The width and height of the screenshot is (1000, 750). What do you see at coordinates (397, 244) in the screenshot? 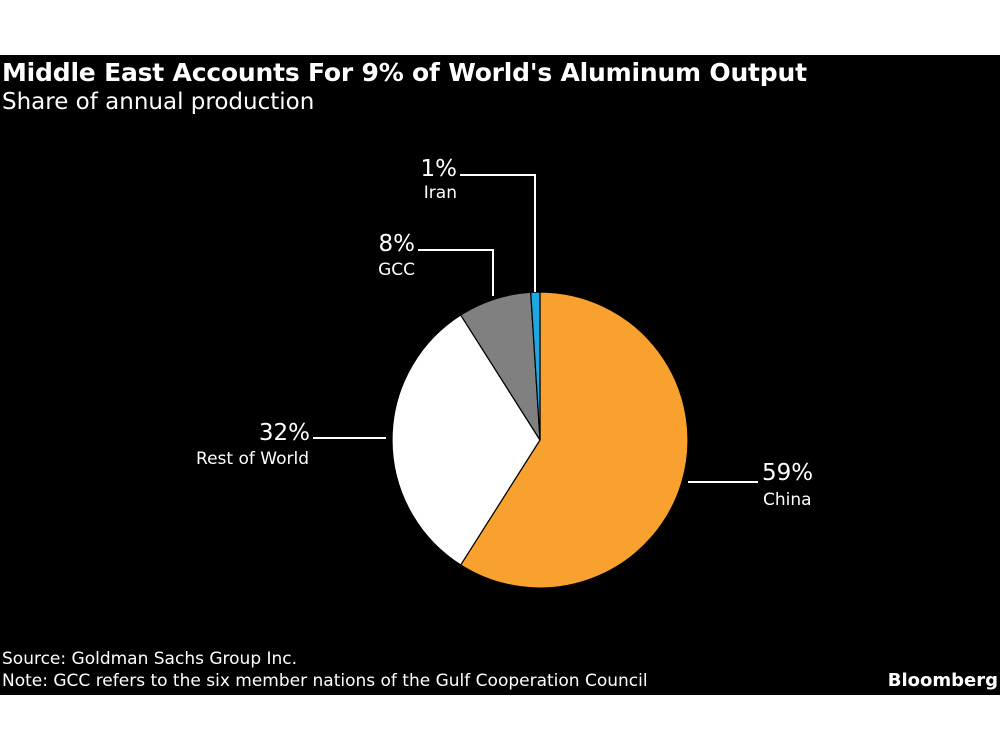
I see `gcc-value-label: 8%` at bounding box center [397, 244].